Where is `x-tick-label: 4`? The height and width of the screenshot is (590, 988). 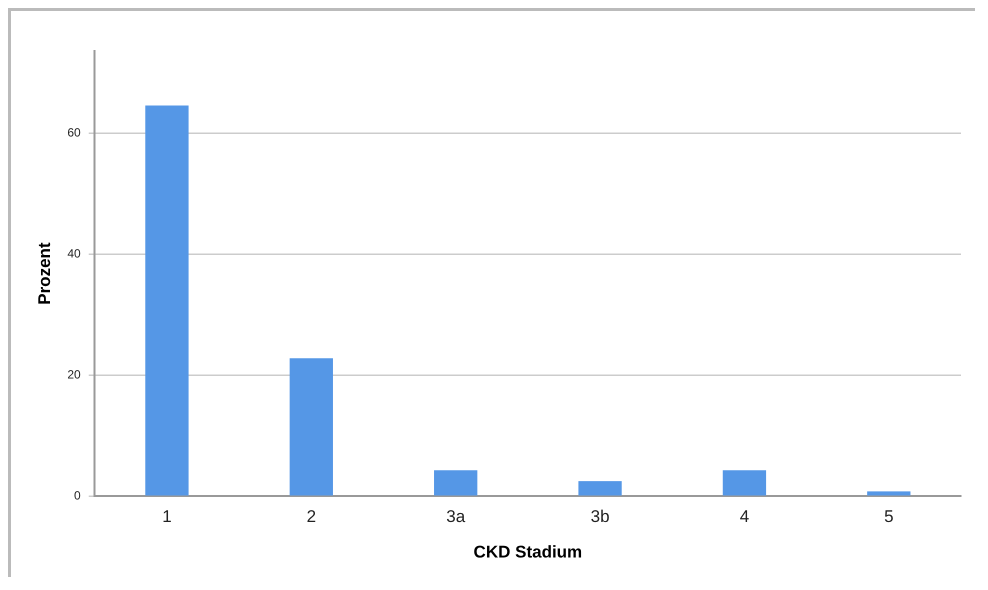
x-tick-label: 4 is located at coordinates (745, 516).